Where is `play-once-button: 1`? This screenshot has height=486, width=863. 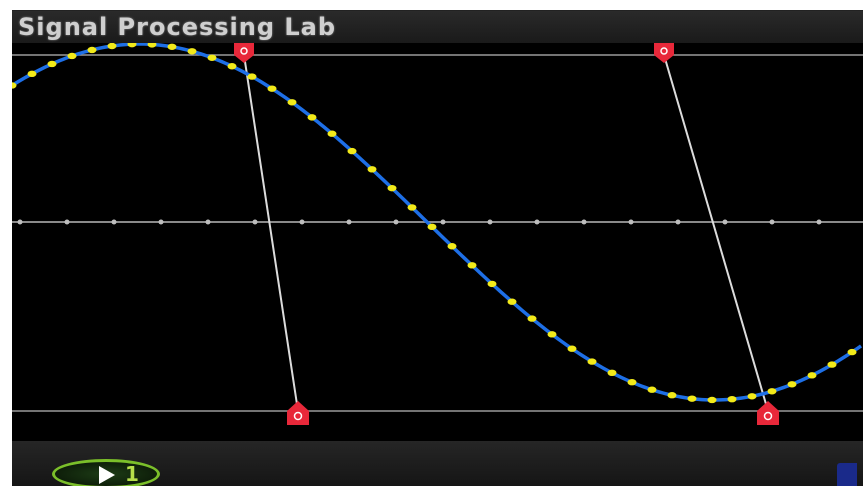
play-once-button: 1 is located at coordinates (106, 472).